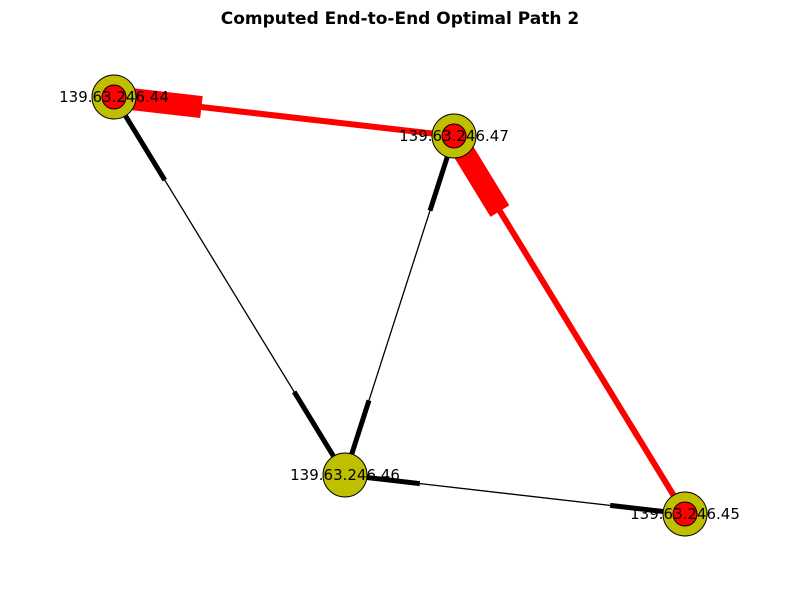 This screenshot has height=600, width=800. Describe the element at coordinates (114, 97) in the screenshot. I see `node-label: 139.63.246.44` at that location.